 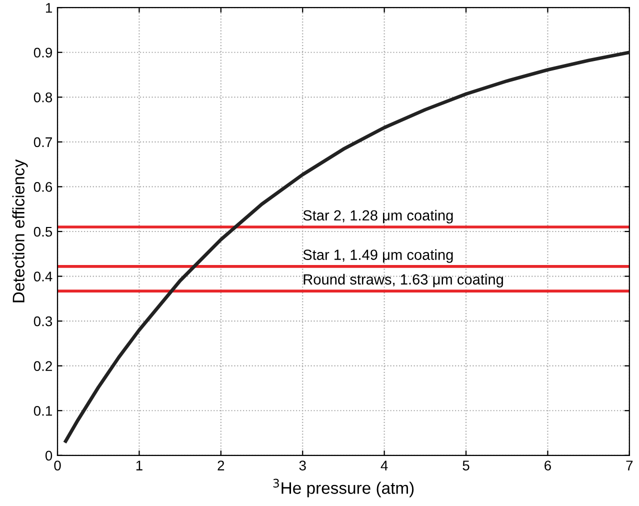 What do you see at coordinates (547, 465) in the screenshot?
I see `x-tick-label: 6` at bounding box center [547, 465].